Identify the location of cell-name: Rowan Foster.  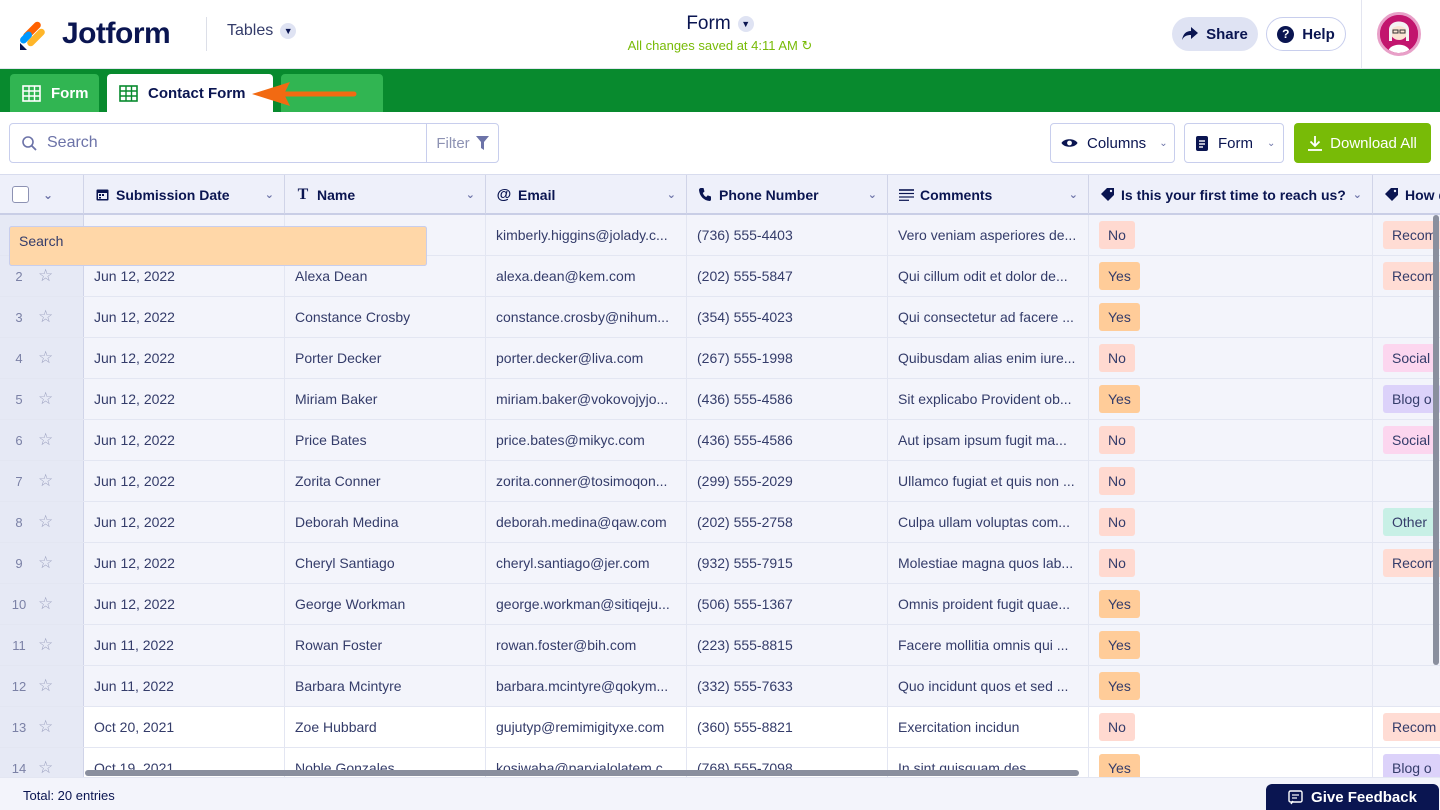
(385, 645).